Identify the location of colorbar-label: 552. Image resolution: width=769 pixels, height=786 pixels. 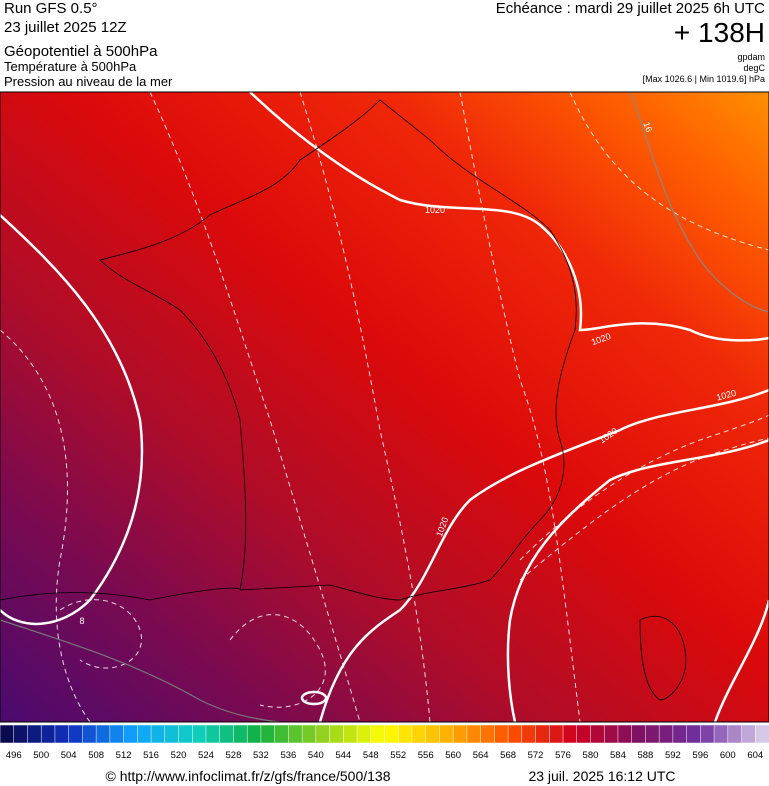
(398, 755).